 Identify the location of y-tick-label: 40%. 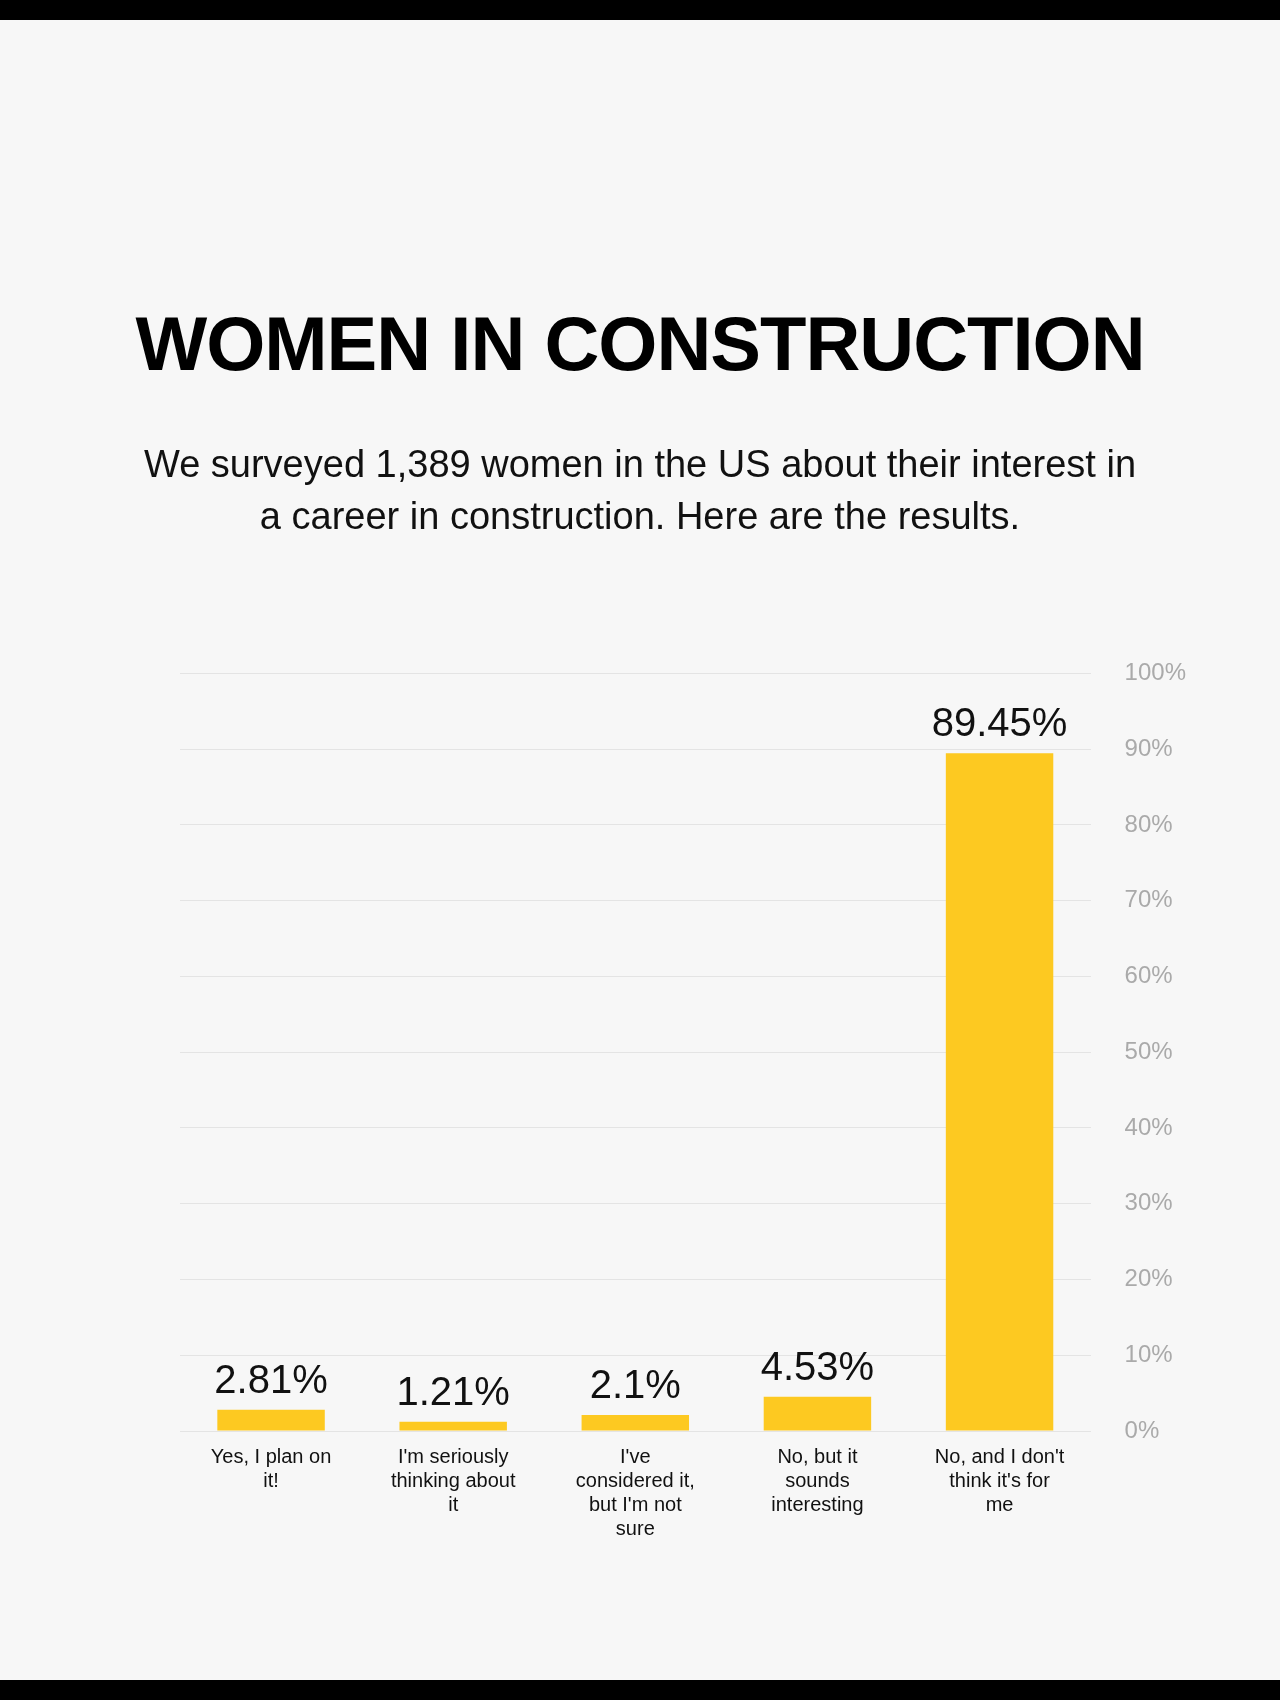
(1148, 1126).